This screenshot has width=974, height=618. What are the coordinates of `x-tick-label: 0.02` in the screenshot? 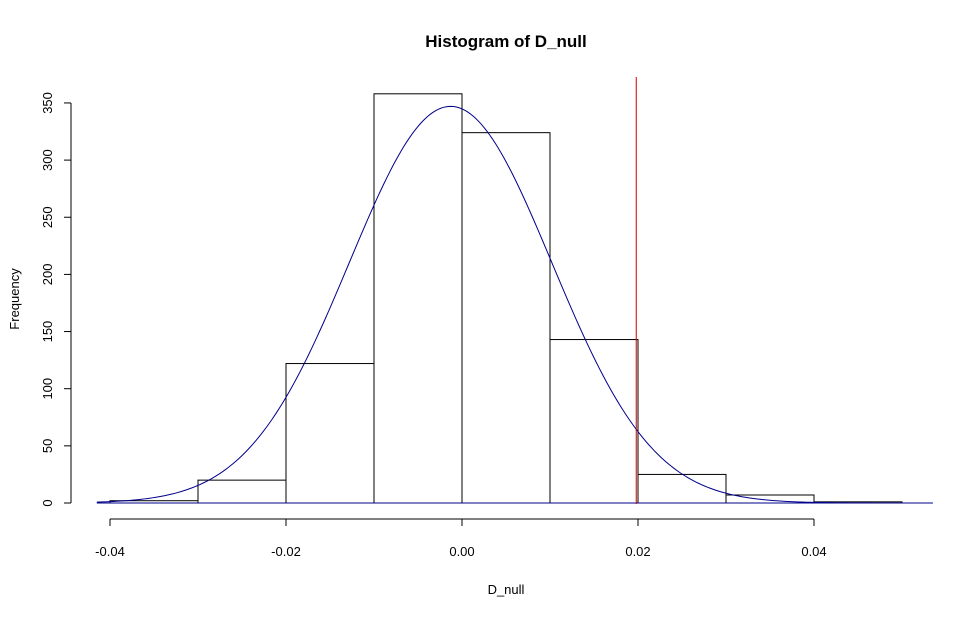 It's located at (637, 551).